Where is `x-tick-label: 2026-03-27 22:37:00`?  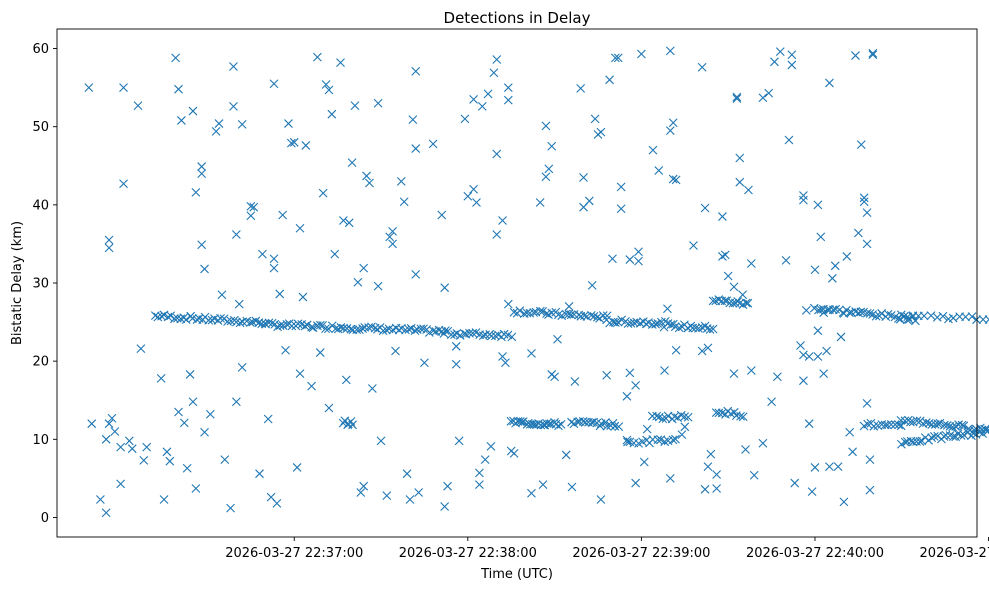
x-tick-label: 2026-03-27 22:37:00 is located at coordinates (294, 553).